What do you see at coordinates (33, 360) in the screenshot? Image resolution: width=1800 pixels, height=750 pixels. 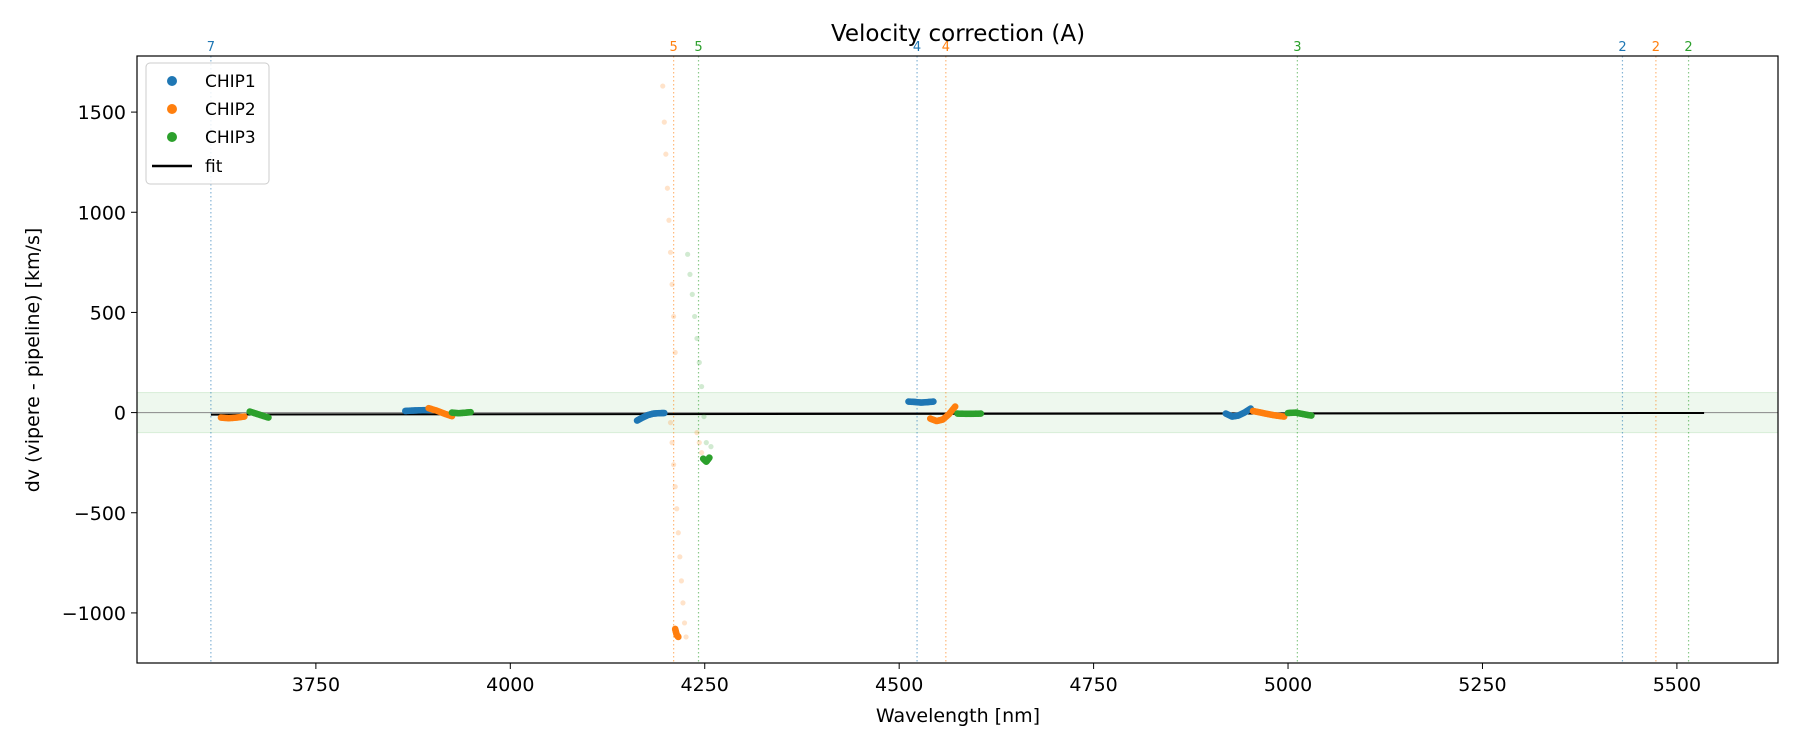 I see `y-axis-label: dv (vipere - pipeline) [km/s]` at bounding box center [33, 360].